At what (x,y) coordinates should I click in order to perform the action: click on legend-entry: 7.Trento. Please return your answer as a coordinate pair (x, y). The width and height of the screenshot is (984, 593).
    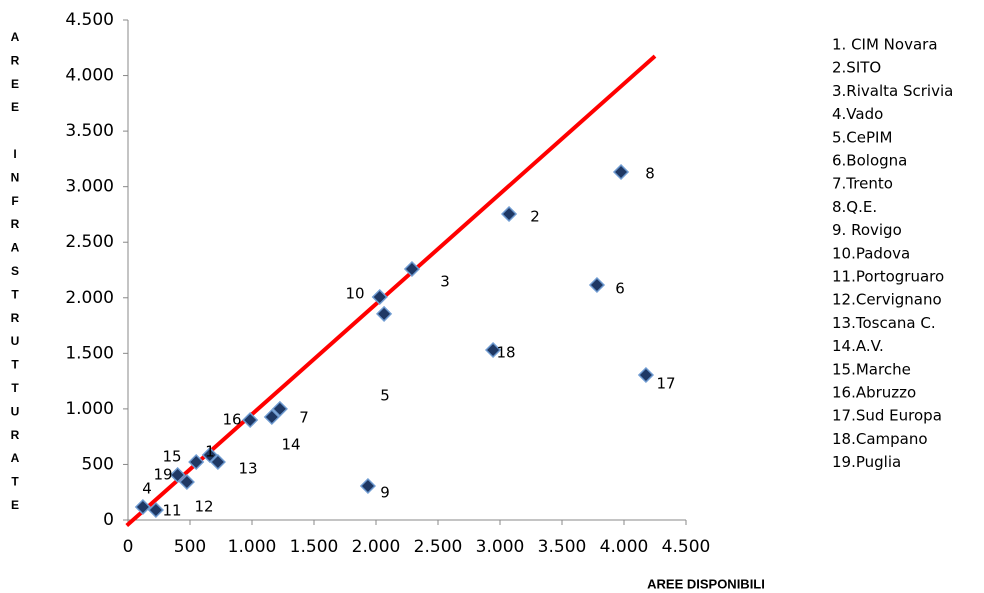
    Looking at the image, I should click on (862, 184).